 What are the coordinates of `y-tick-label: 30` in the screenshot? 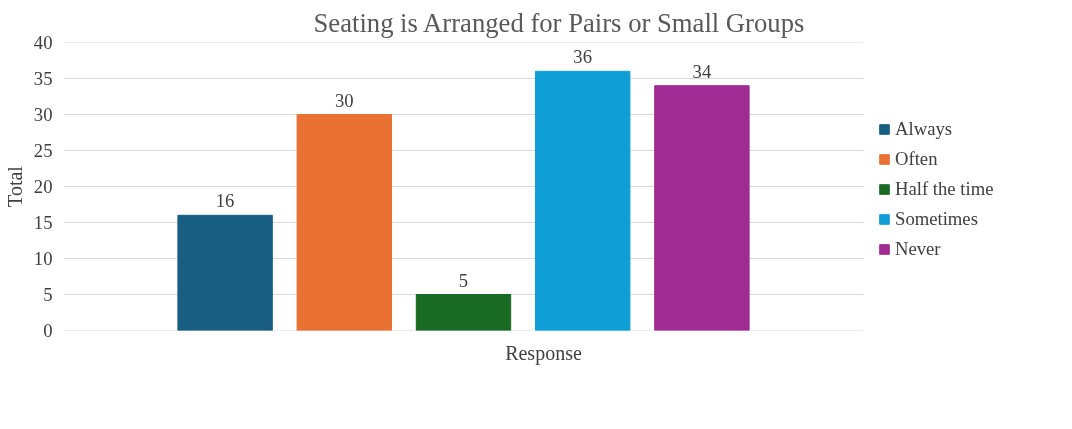 It's located at (43, 114).